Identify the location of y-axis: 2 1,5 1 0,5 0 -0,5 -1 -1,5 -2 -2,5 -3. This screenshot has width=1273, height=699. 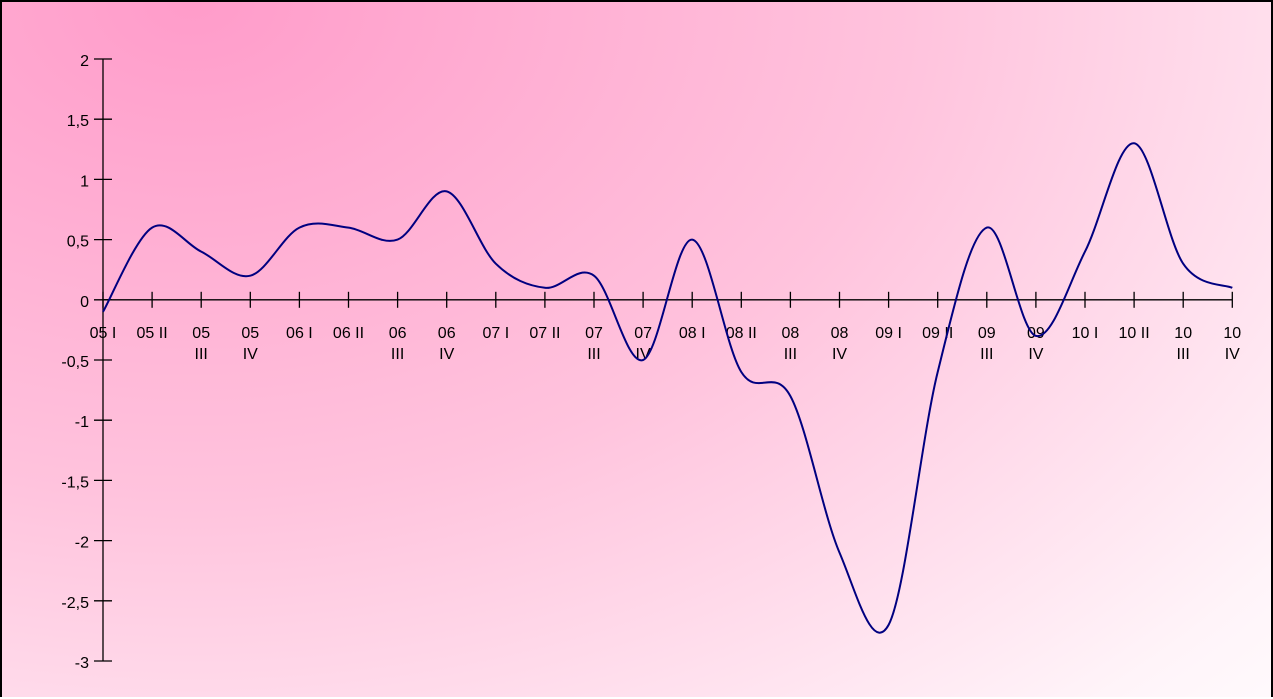
(86, 362).